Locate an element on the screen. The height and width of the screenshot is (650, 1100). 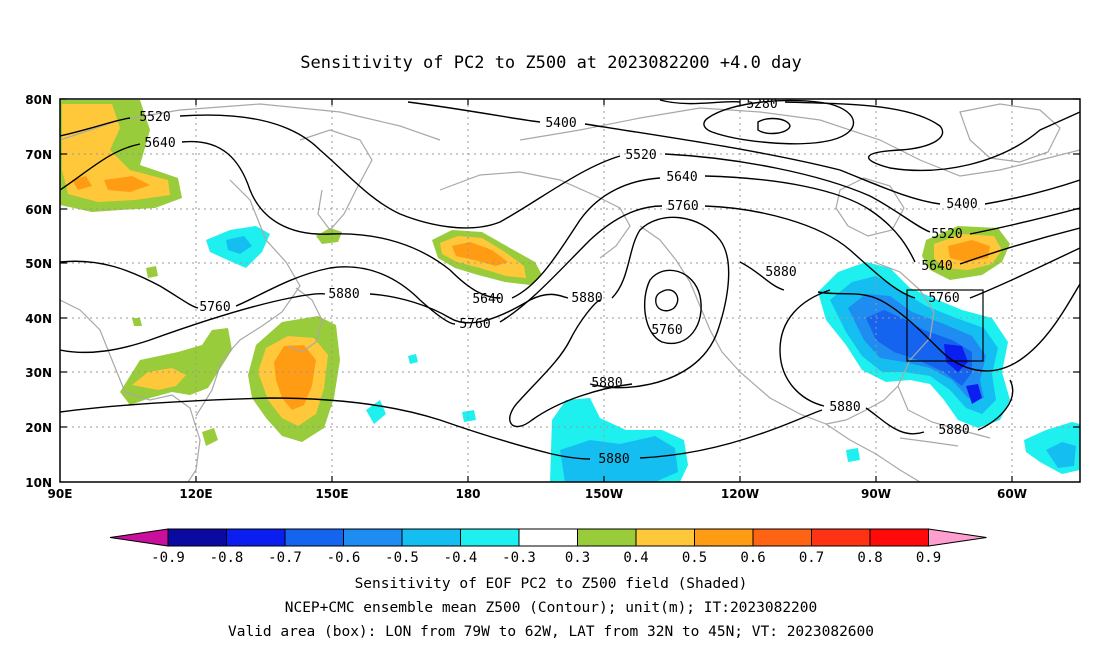
coast-greenland is located at coordinates (1010, 133).